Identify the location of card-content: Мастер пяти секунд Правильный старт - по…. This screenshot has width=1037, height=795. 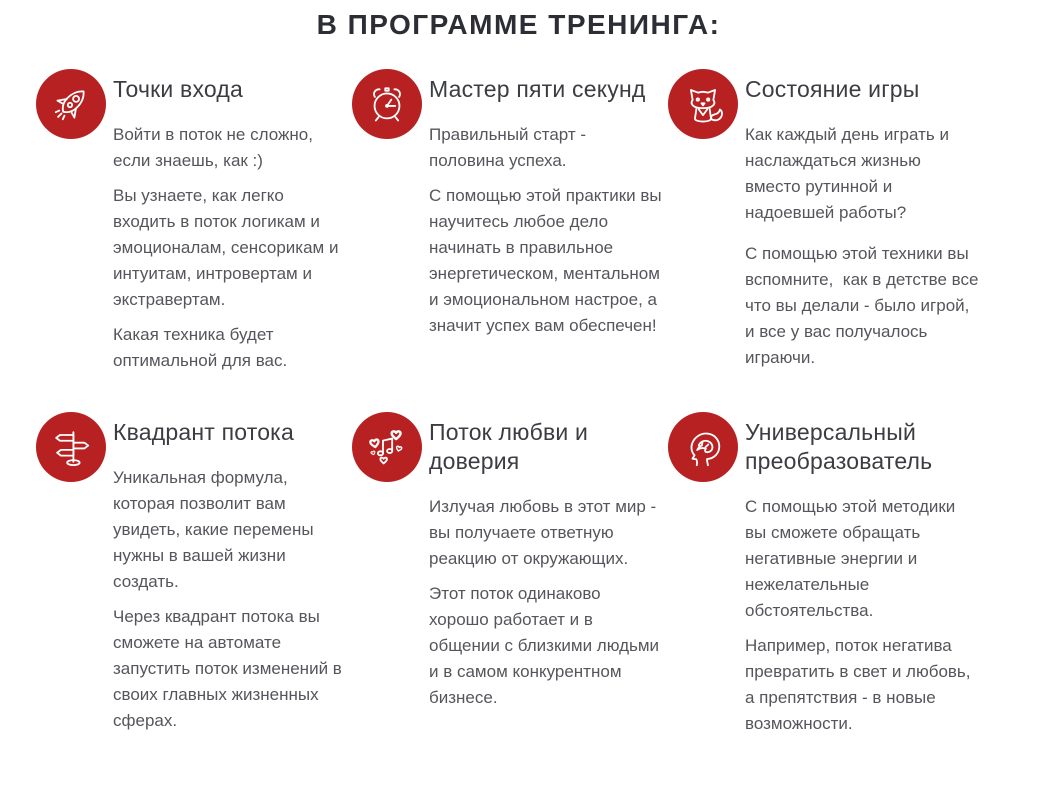
(546, 204).